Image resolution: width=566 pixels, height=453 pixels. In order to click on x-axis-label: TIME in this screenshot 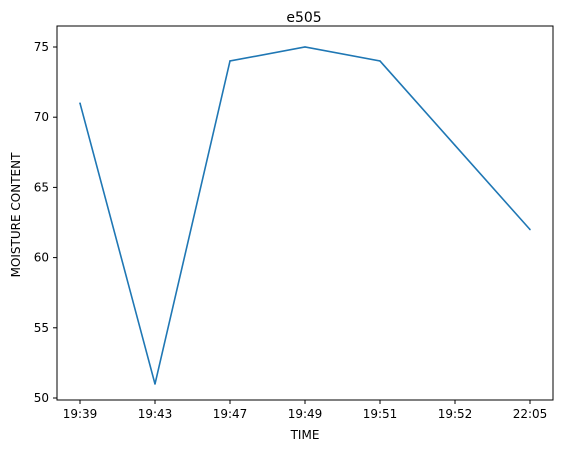, I will do `click(305, 435)`.